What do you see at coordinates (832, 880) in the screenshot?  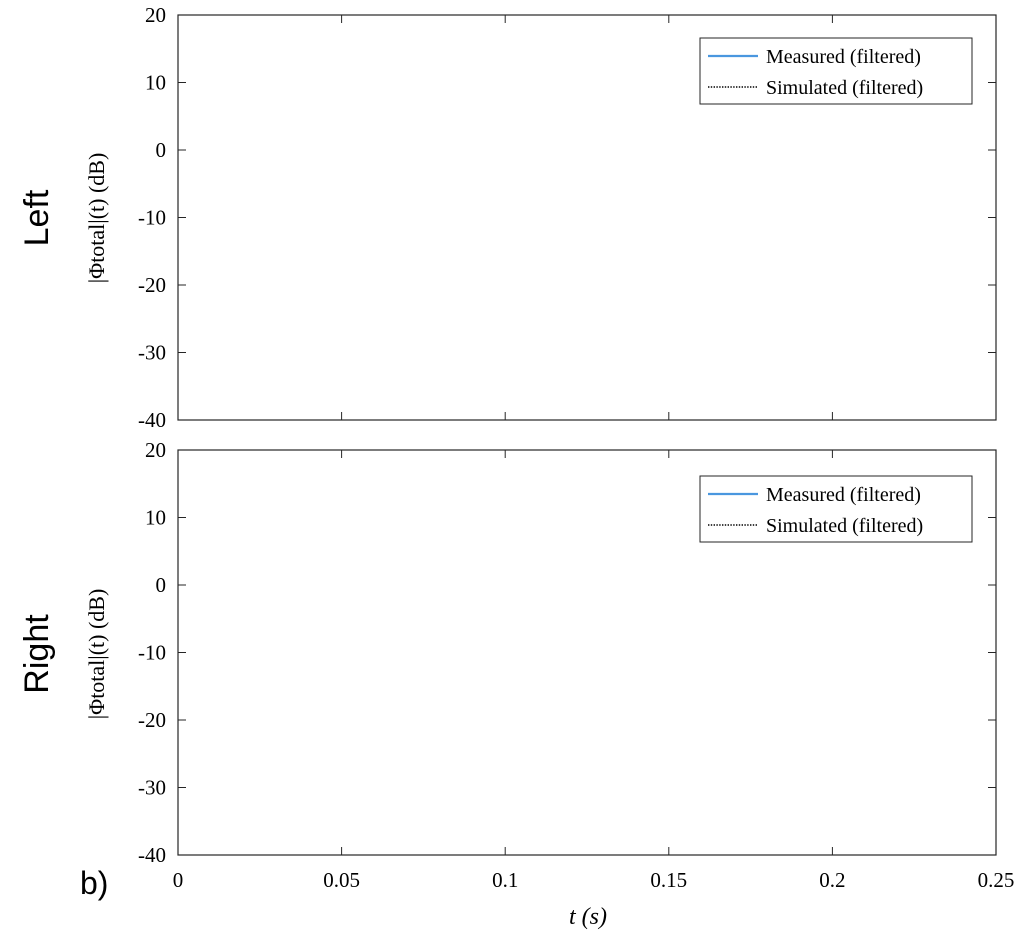 I see `x-tick-label: 0.2` at bounding box center [832, 880].